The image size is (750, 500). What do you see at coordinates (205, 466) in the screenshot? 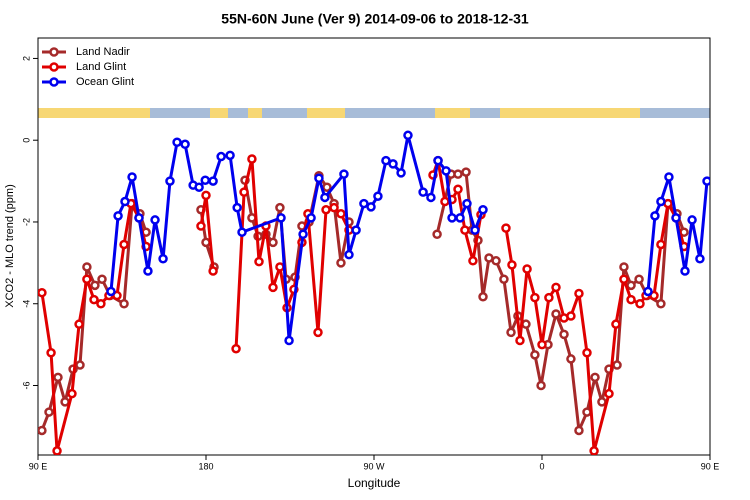
I see `x-tick-label: 180` at bounding box center [205, 466].